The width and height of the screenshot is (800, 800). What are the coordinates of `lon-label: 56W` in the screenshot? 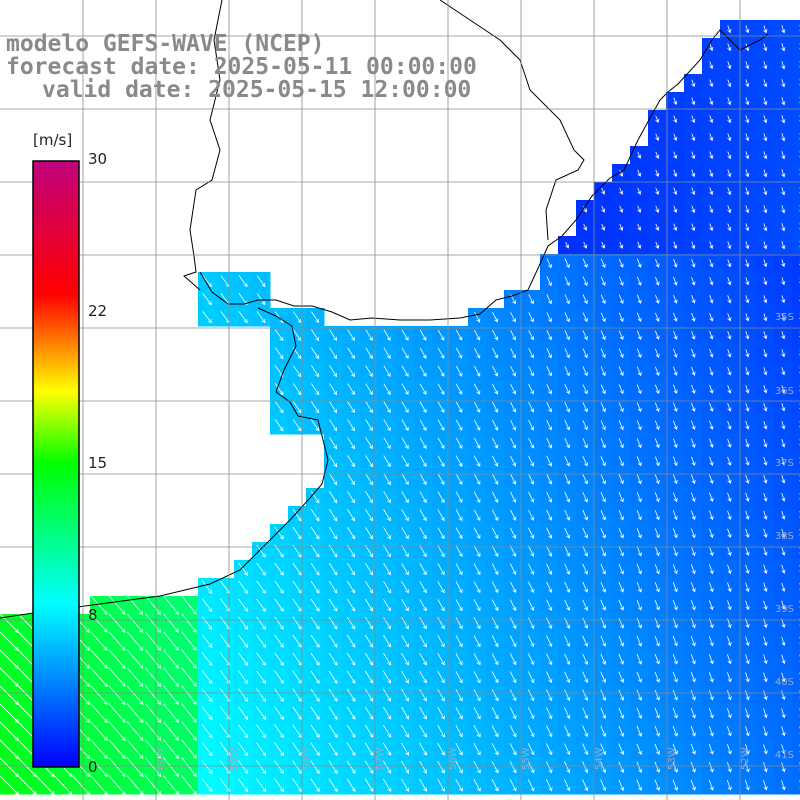 It's located at (453, 758).